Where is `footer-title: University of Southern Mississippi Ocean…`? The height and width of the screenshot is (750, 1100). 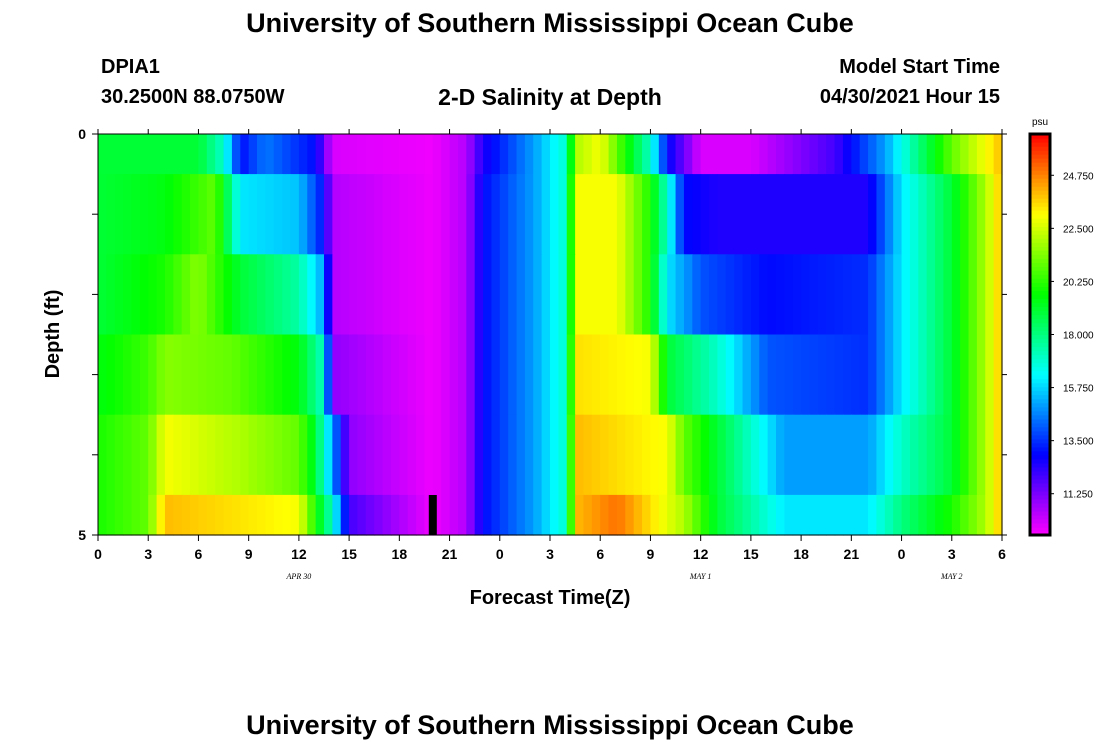 footer-title: University of Southern Mississippi Ocean… is located at coordinates (550, 725).